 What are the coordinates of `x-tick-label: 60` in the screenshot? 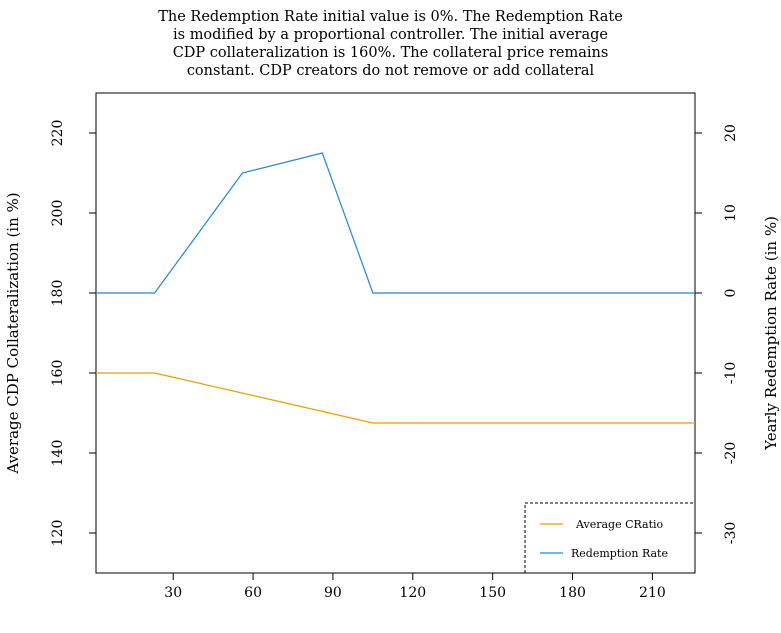 It's located at (253, 593).